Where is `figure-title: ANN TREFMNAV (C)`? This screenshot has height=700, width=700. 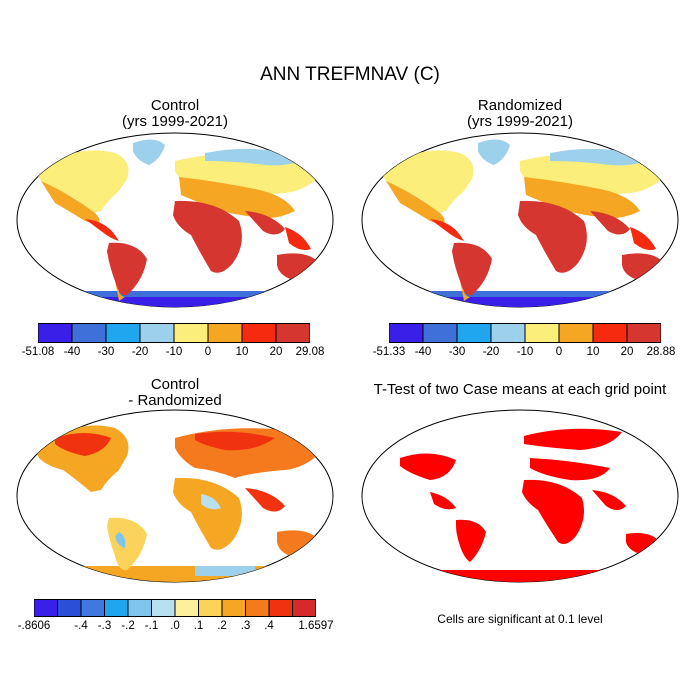
figure-title: ANN TREFMNAV (C) is located at coordinates (350, 74).